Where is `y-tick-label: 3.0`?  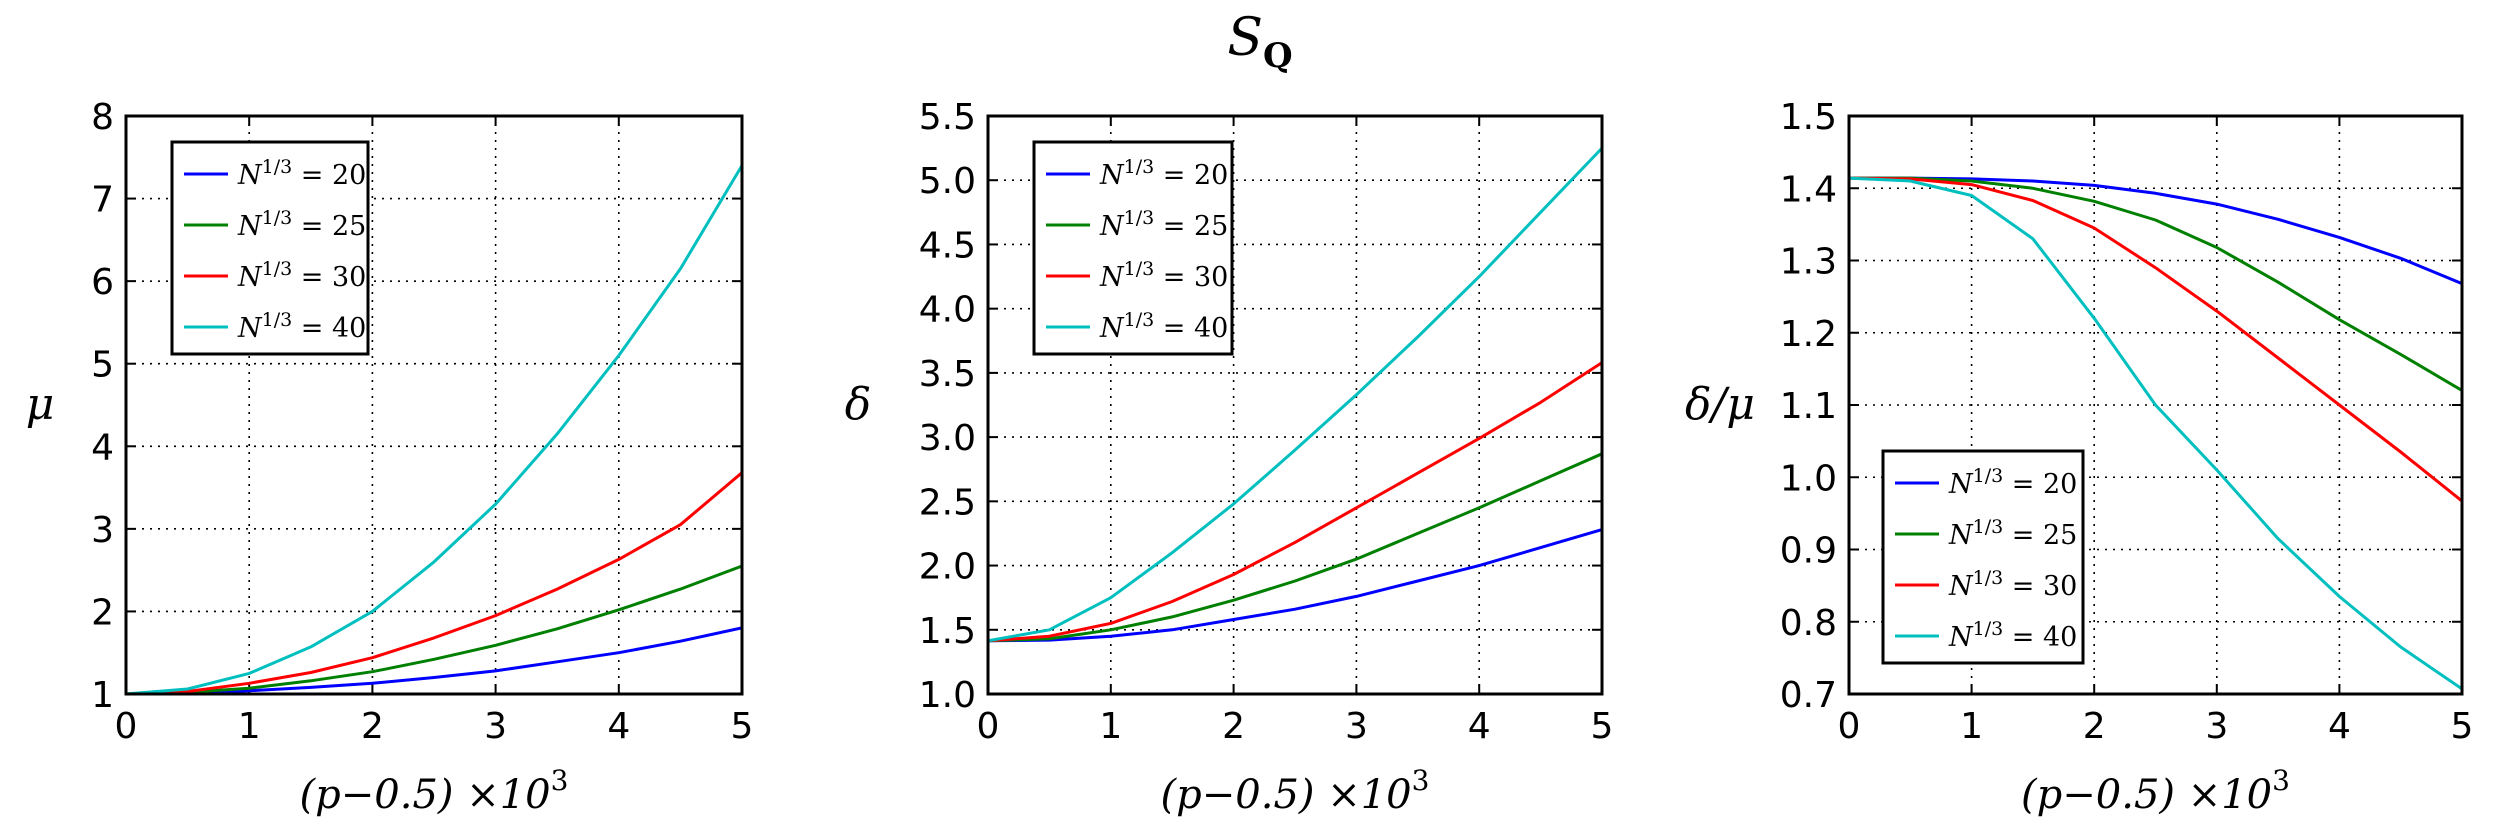 y-tick-label: 3.0 is located at coordinates (947, 438).